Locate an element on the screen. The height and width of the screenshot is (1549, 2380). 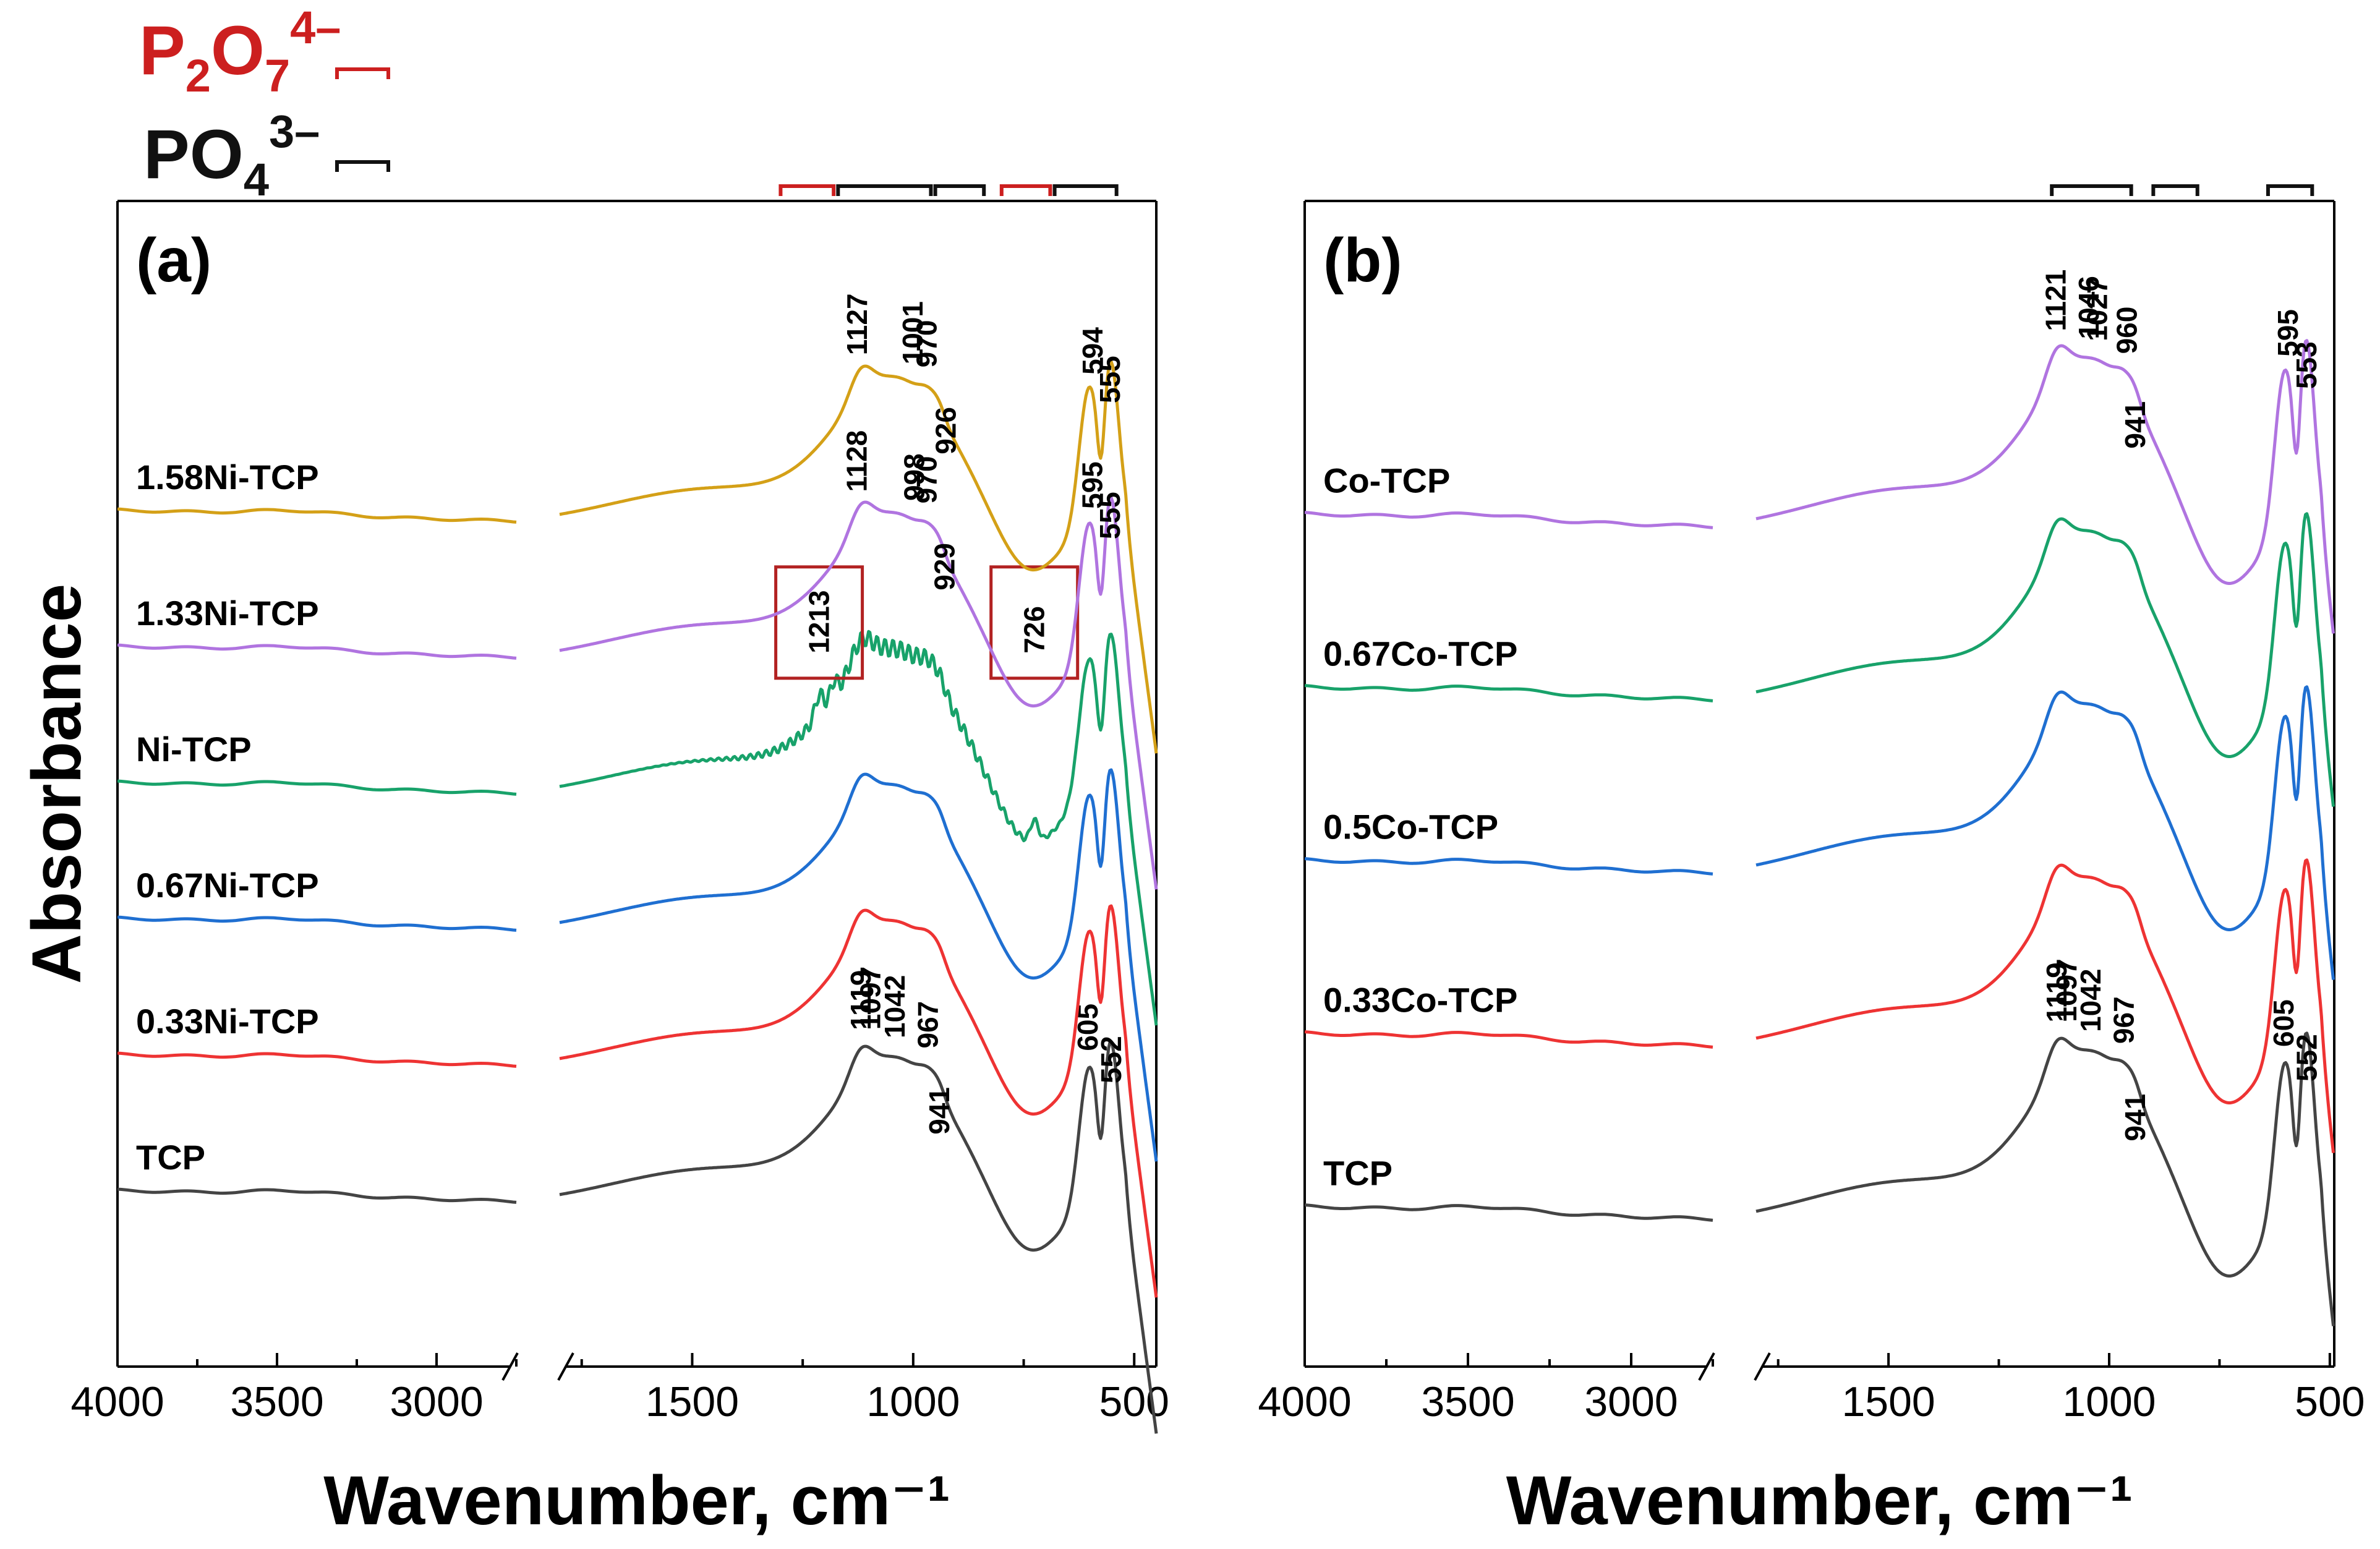
legend-label-orthophosphate-sup: 3– is located at coordinates (294, 131).